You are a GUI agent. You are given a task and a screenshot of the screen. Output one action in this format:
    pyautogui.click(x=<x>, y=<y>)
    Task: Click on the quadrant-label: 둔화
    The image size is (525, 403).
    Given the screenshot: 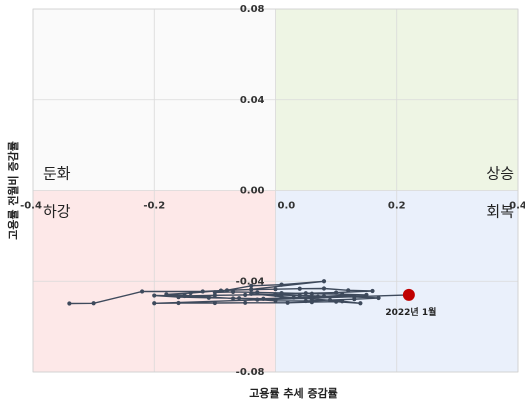 What is the action you would take?
    pyautogui.click(x=57, y=174)
    